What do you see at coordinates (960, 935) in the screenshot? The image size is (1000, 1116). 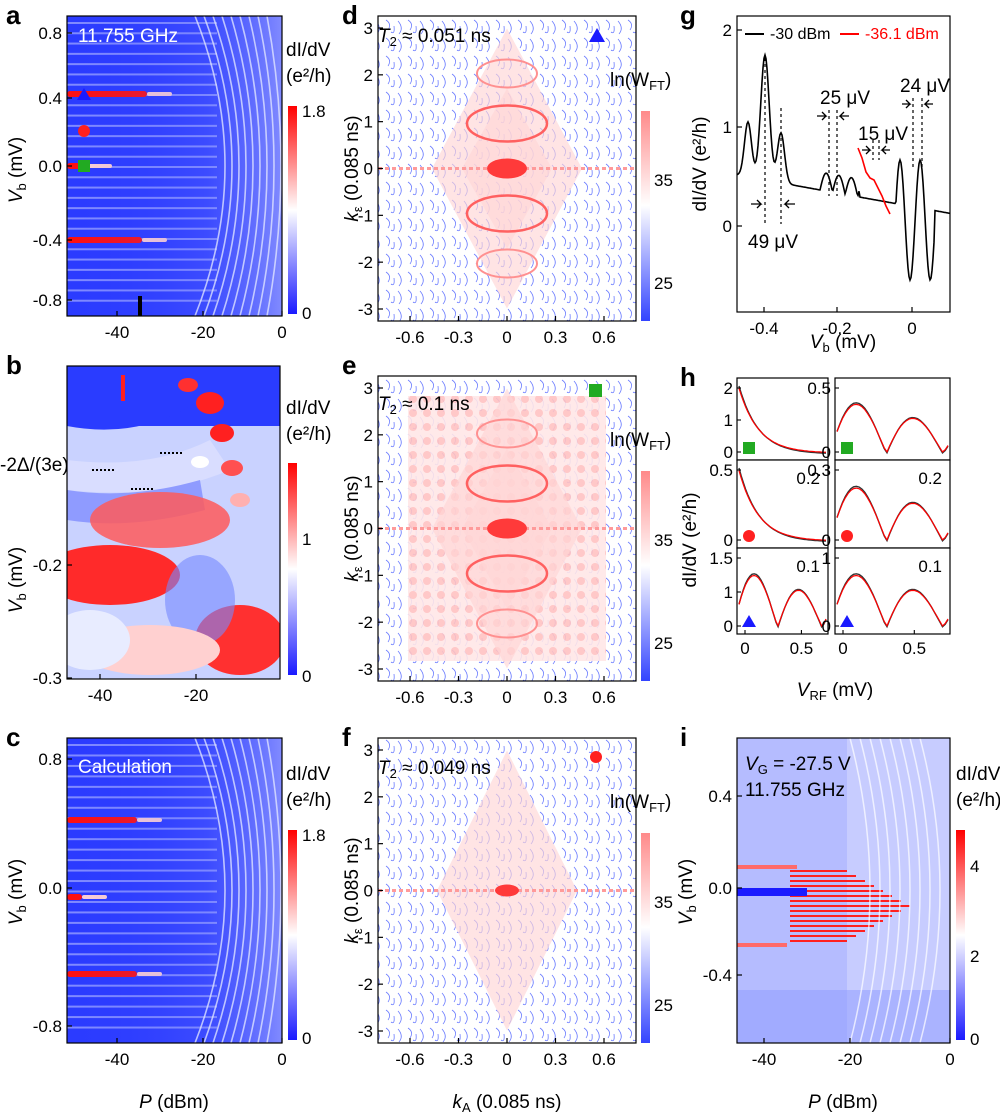 I see `panel-i-colorbar` at bounding box center [960, 935].